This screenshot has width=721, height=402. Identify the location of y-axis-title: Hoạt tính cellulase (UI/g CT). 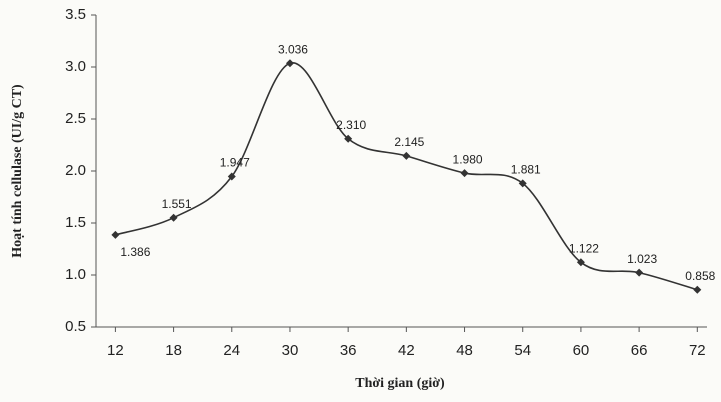
(17, 171).